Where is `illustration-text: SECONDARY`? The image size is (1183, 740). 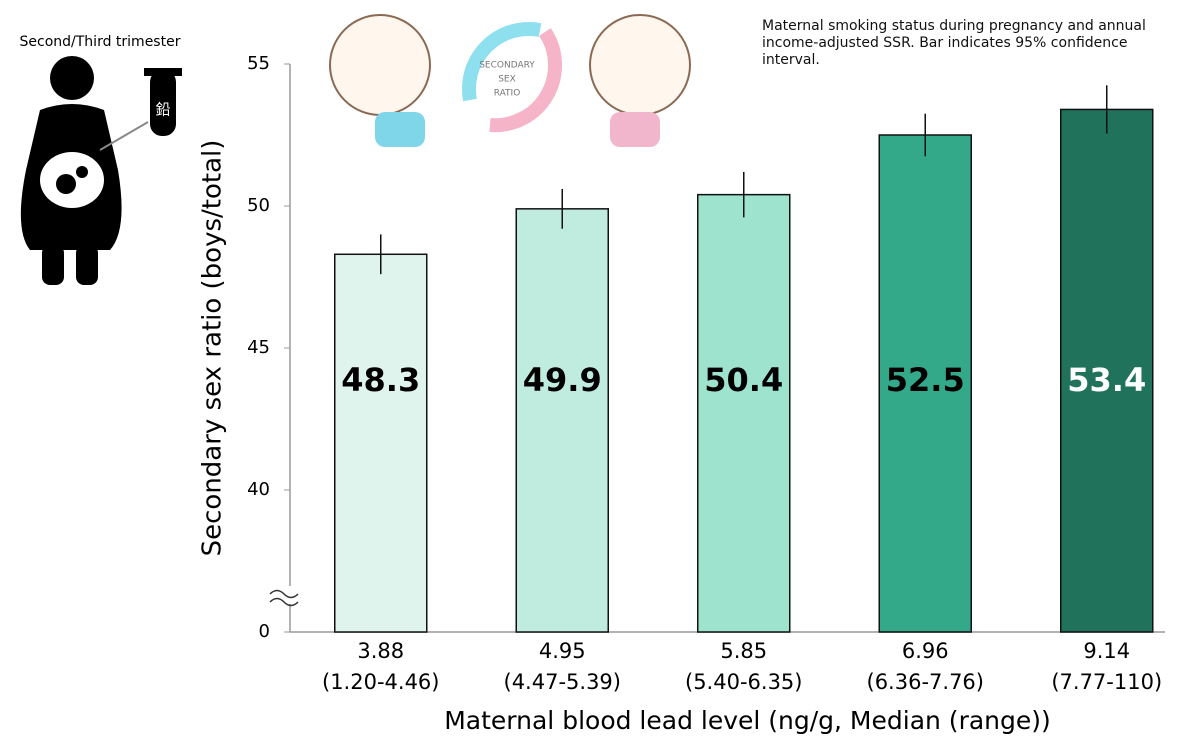
illustration-text: SECONDARY is located at coordinates (507, 66).